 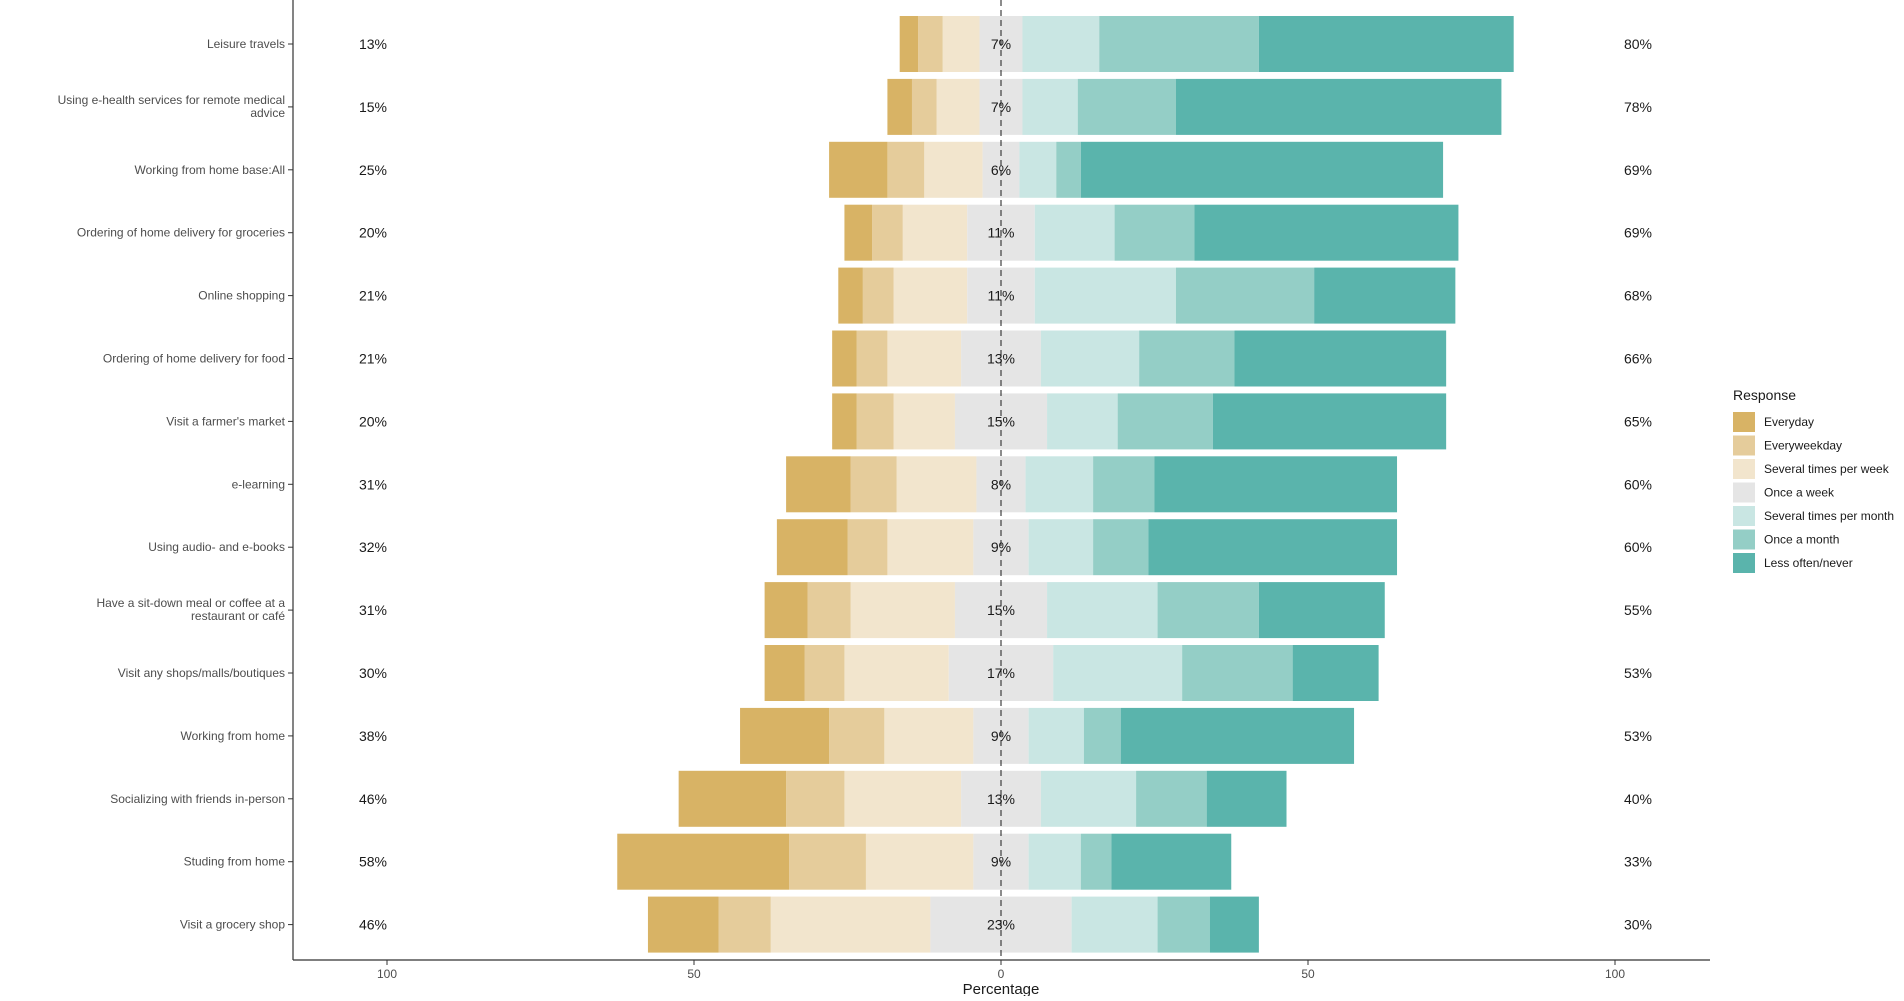 I want to click on category-label: Online shopping, so click(x=241, y=296).